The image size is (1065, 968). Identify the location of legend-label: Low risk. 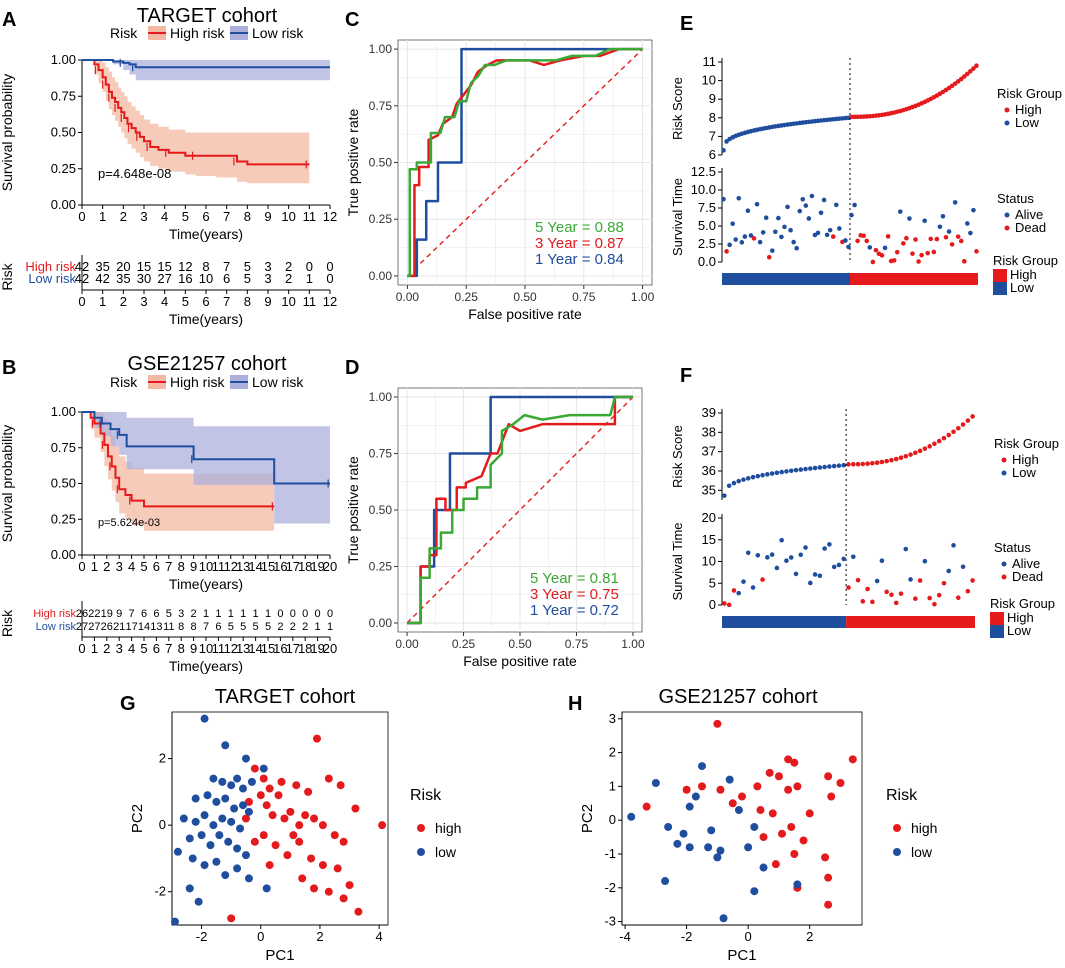
(278, 33).